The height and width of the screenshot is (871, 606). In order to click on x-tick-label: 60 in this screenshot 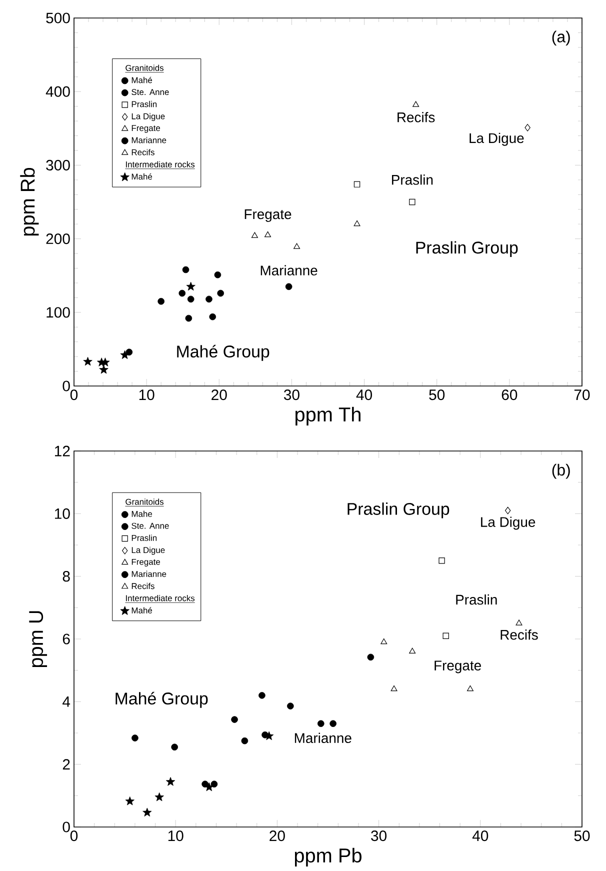, I will do `click(510, 395)`.